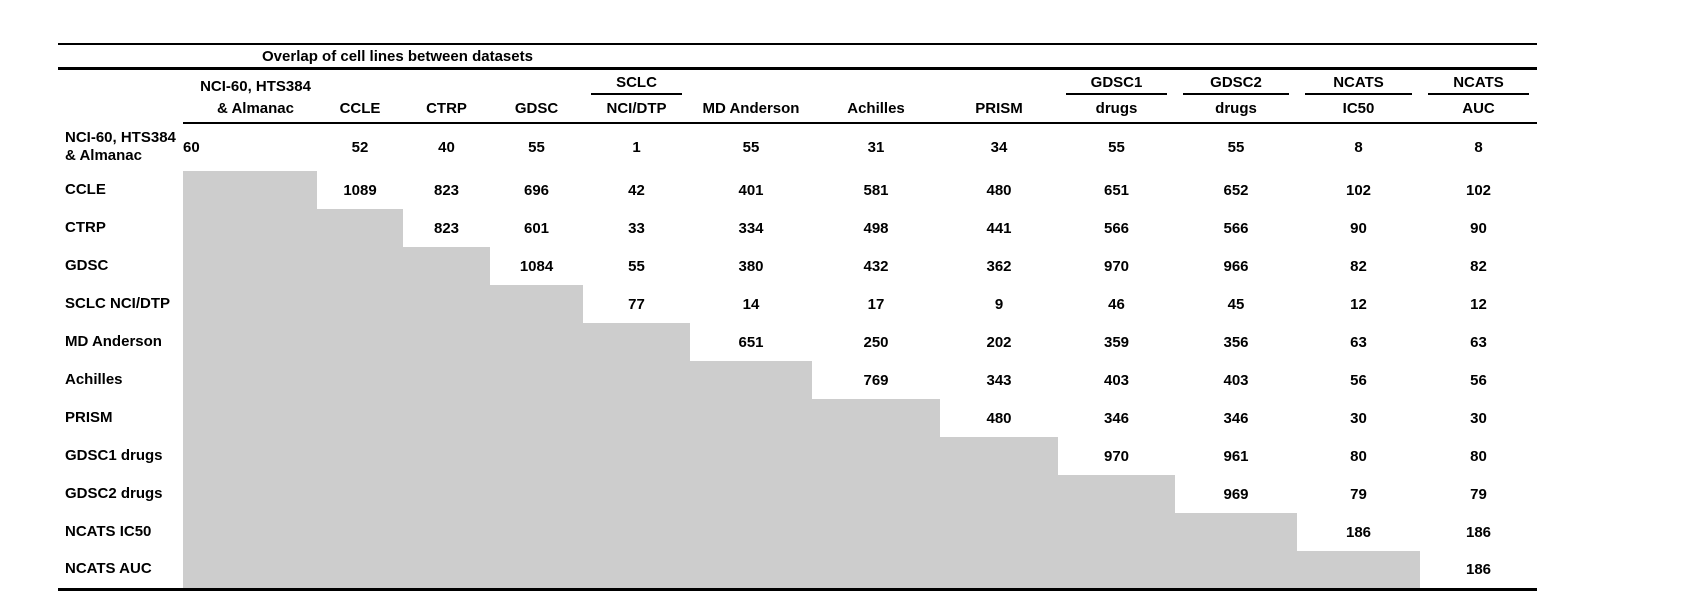  What do you see at coordinates (1478, 190) in the screenshot?
I see `overlap-value-cell: 102` at bounding box center [1478, 190].